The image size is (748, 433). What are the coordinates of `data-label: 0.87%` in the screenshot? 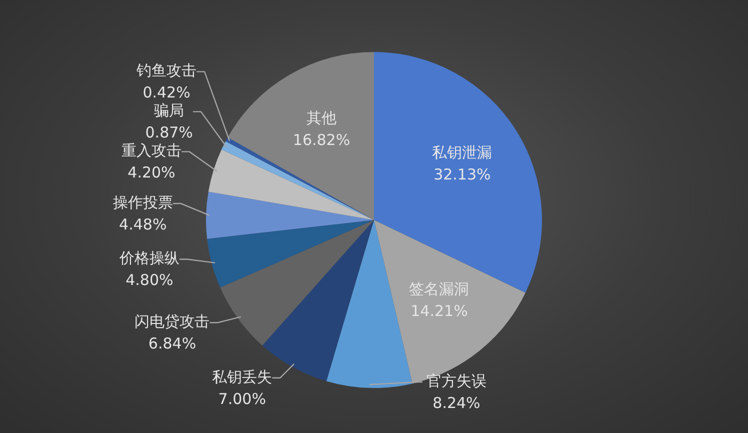 It's located at (169, 133).